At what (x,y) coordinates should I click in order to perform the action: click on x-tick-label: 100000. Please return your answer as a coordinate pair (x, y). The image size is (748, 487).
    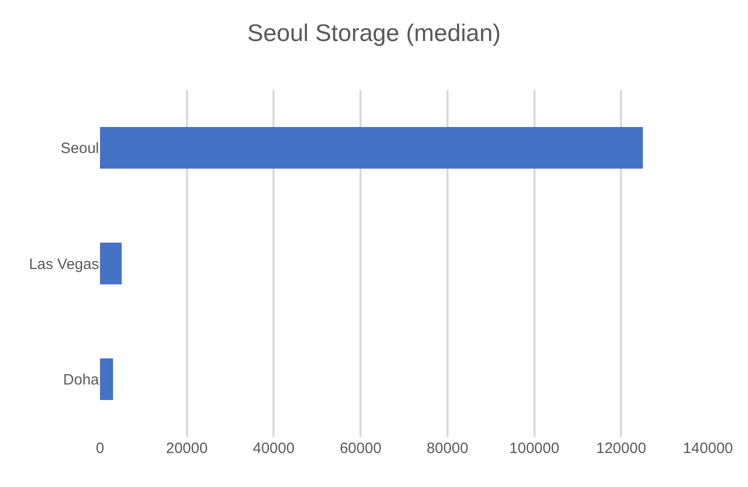
    Looking at the image, I should click on (534, 448).